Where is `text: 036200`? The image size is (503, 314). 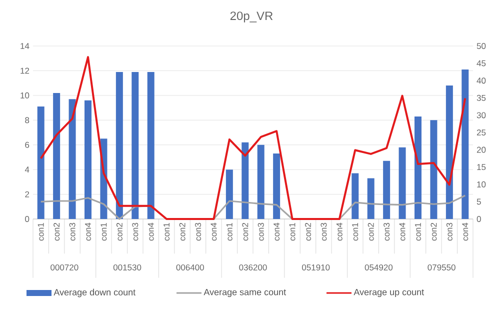 text: 036200 is located at coordinates (253, 267).